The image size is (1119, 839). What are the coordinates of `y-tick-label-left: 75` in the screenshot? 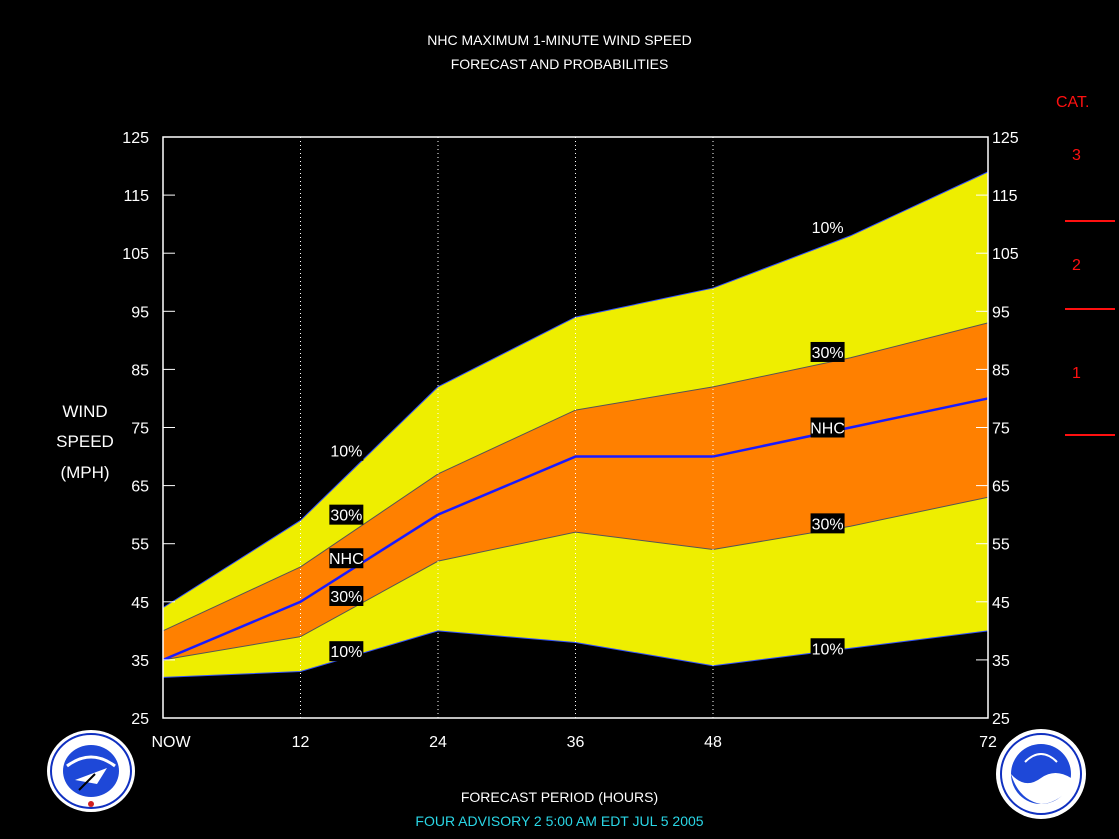 It's located at (140, 429).